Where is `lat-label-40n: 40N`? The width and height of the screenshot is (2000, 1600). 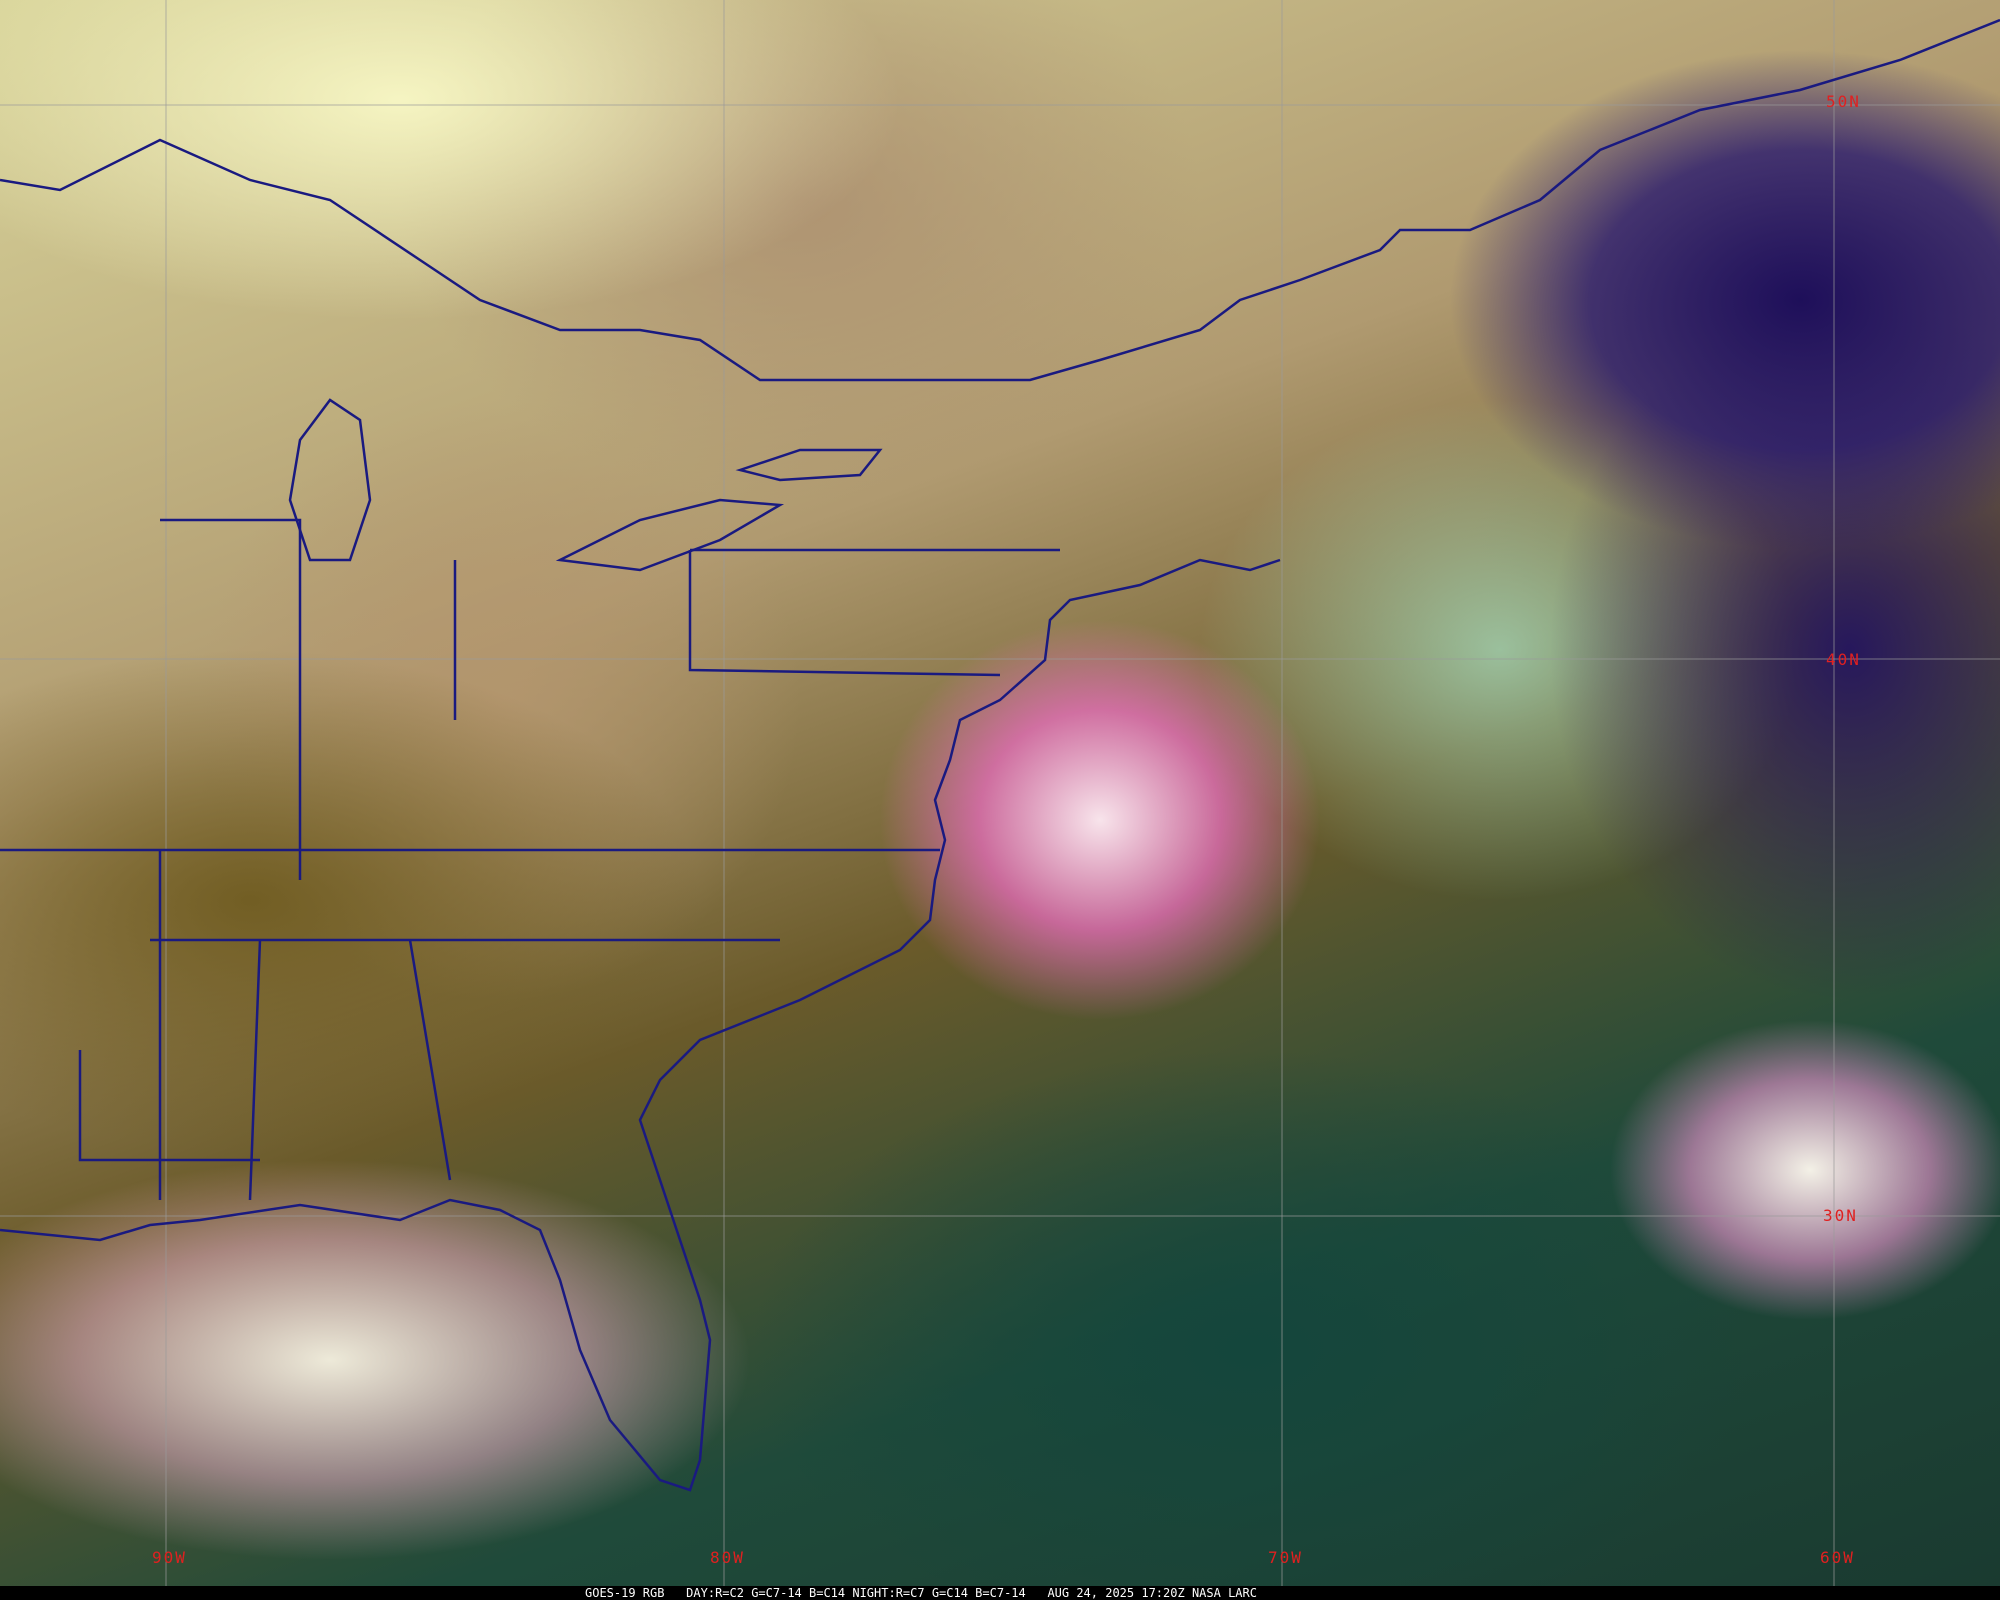
lat-label-40n: 40N is located at coordinates (1843, 659).